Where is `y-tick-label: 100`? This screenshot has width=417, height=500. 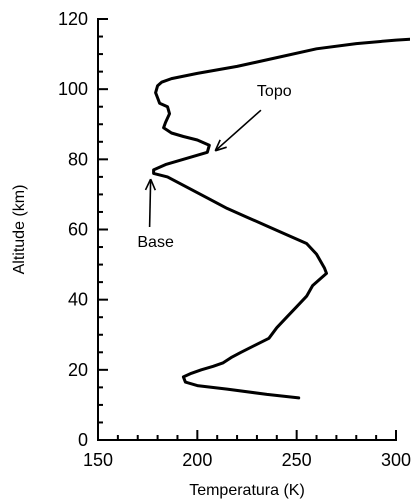
y-tick-label: 100 is located at coordinates (73, 89).